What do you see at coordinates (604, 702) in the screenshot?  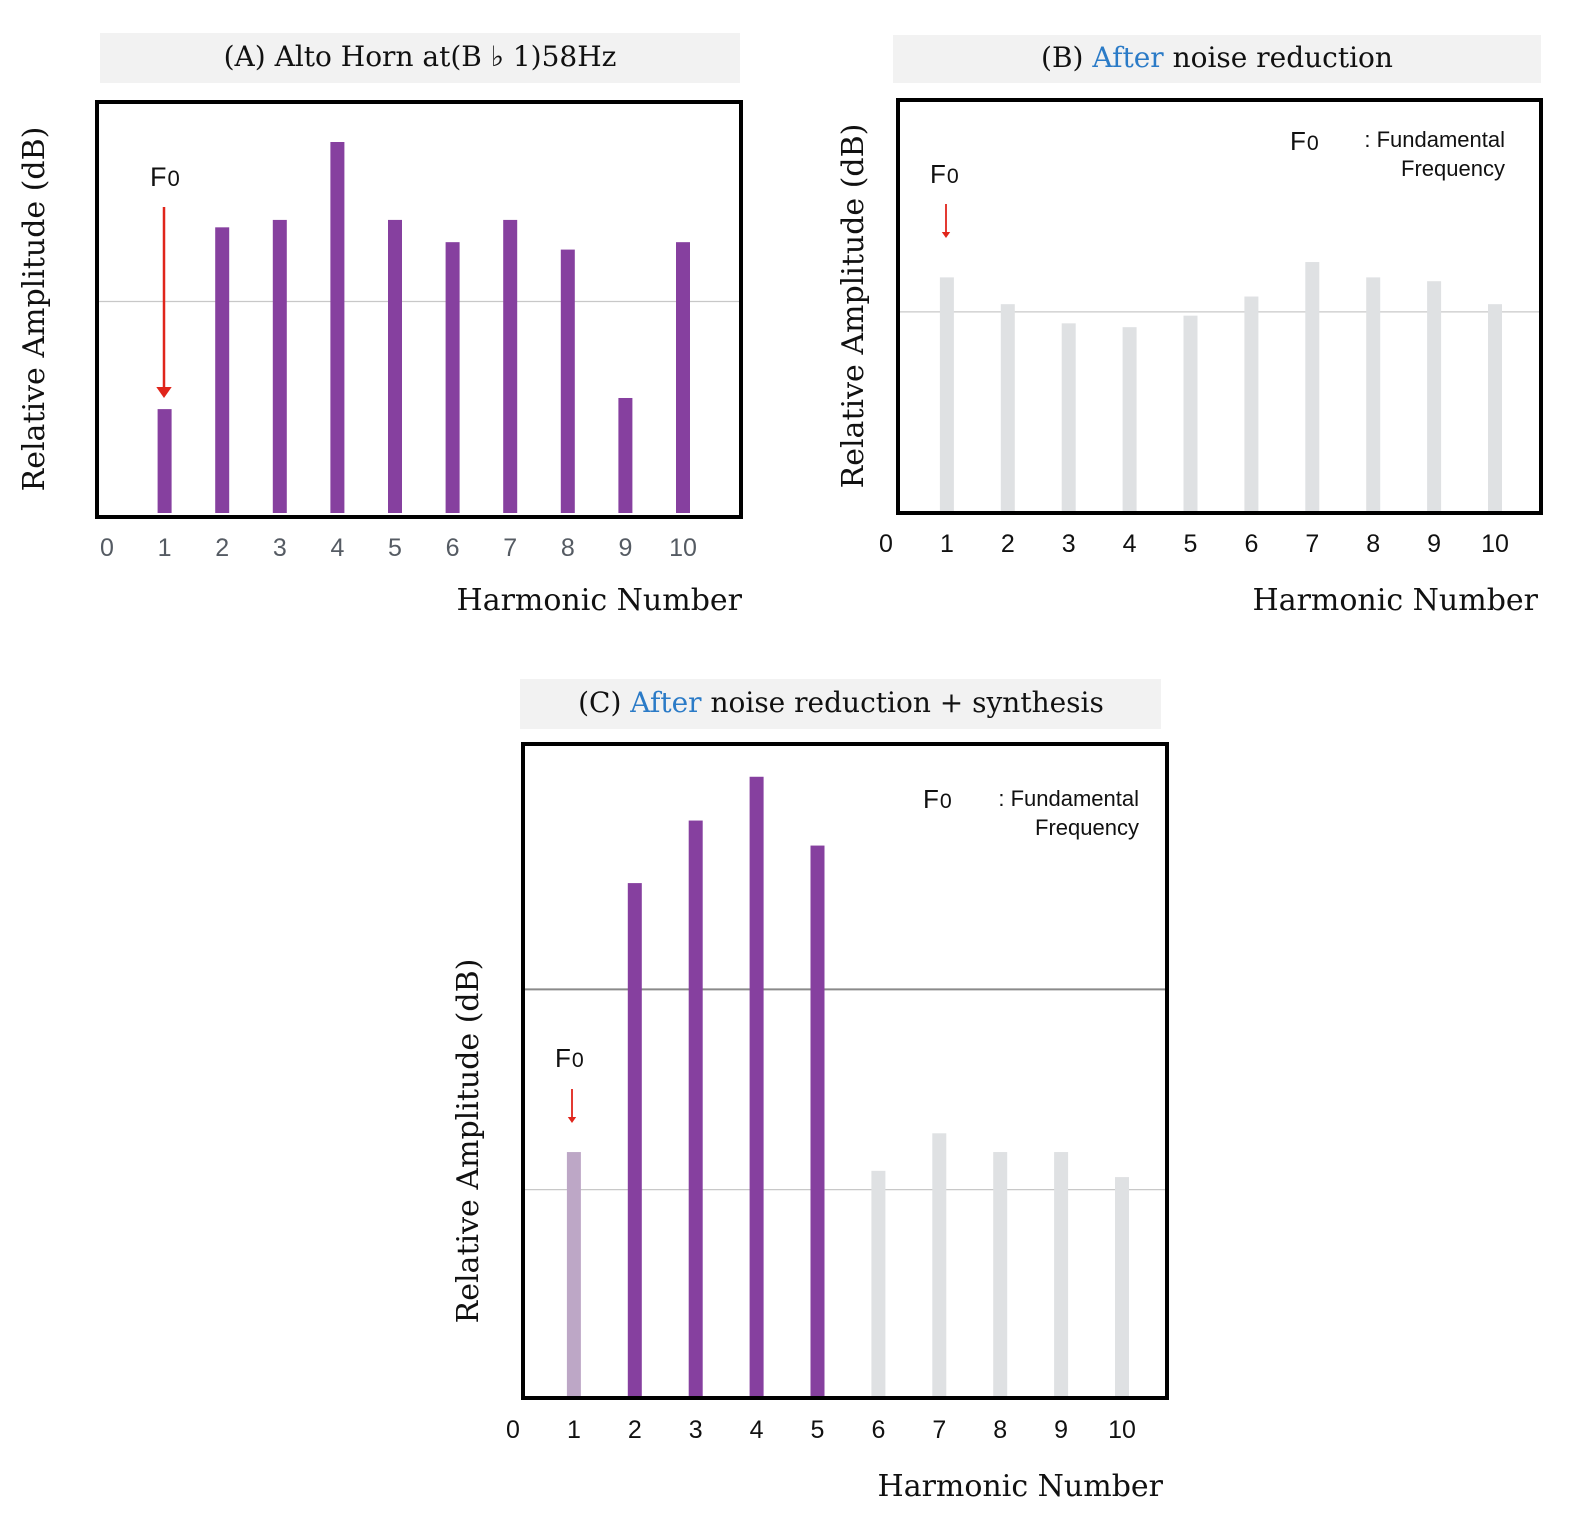 I see `panel-title-prefix: (C)` at bounding box center [604, 702].